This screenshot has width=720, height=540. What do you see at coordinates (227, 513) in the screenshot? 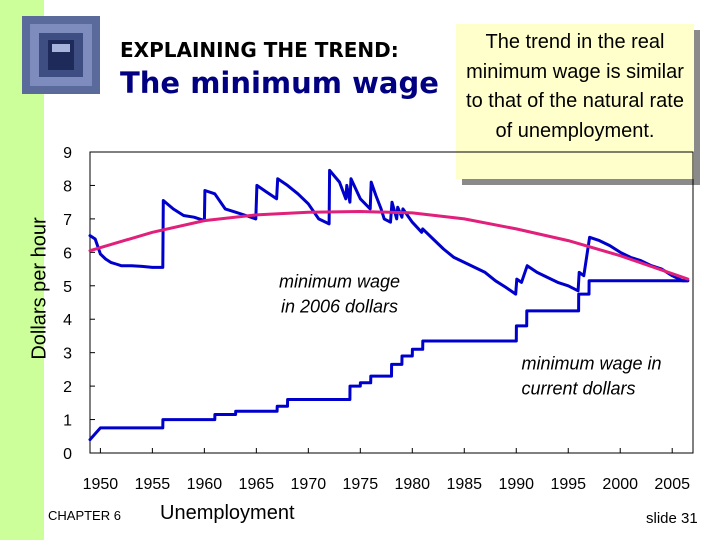
I see `footer-chapter-title: Unemployment` at bounding box center [227, 513].